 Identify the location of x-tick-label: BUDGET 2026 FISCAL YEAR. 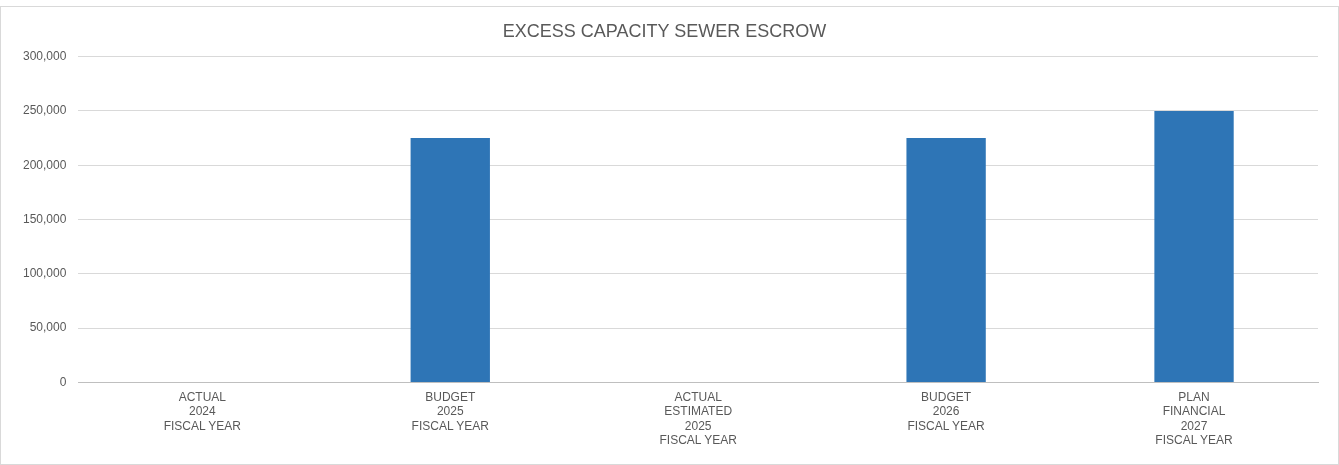
(946, 411).